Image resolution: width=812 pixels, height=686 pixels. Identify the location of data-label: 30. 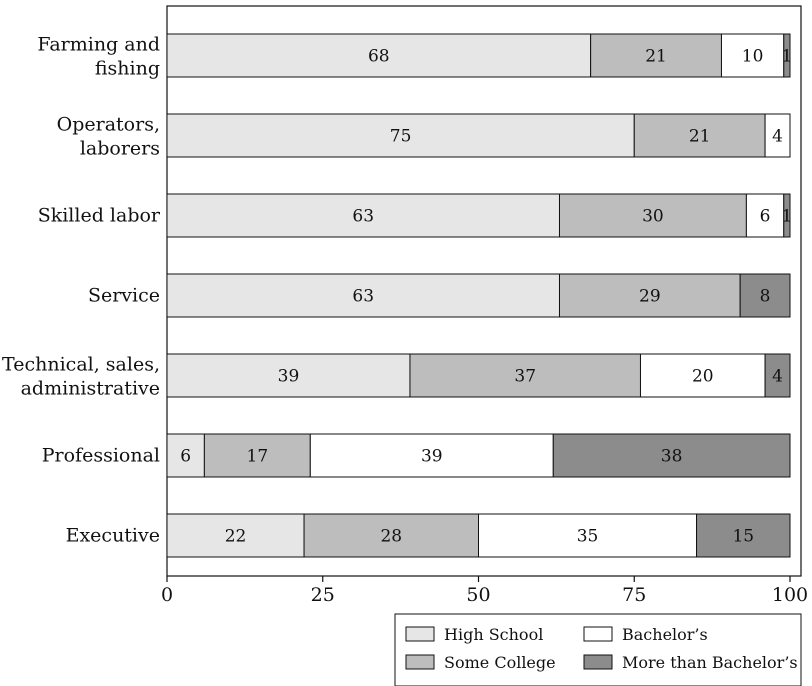
(653, 217).